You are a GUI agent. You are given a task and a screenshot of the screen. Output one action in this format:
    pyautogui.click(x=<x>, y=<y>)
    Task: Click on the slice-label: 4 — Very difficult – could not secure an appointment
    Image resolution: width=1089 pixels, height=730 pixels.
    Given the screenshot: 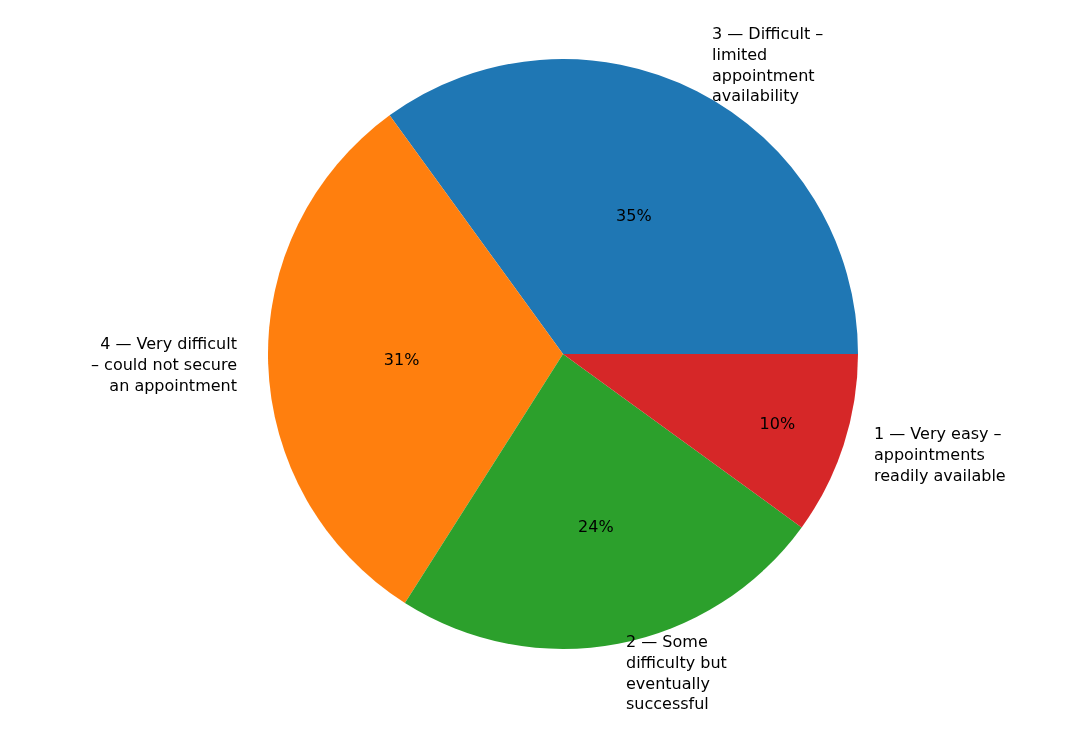 What is the action you would take?
    pyautogui.click(x=164, y=364)
    